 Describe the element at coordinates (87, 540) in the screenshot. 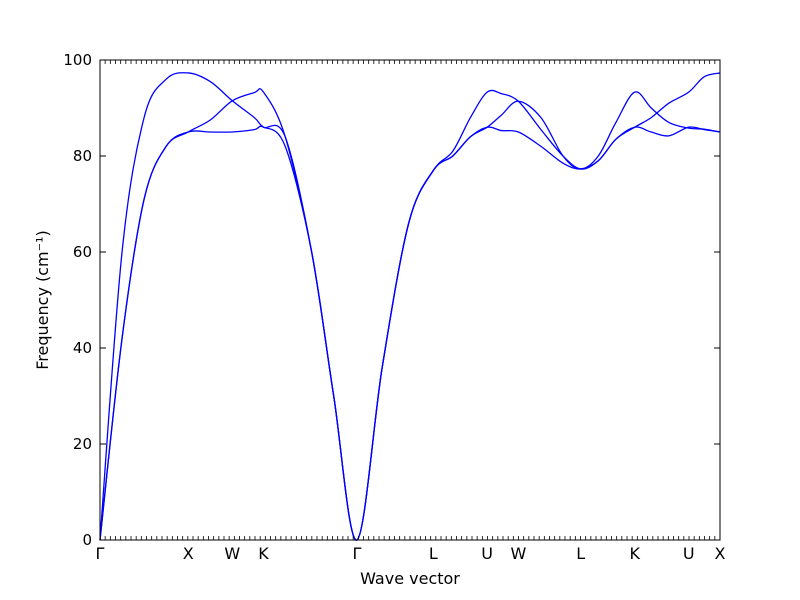

I see `y-tick-label: 0` at that location.